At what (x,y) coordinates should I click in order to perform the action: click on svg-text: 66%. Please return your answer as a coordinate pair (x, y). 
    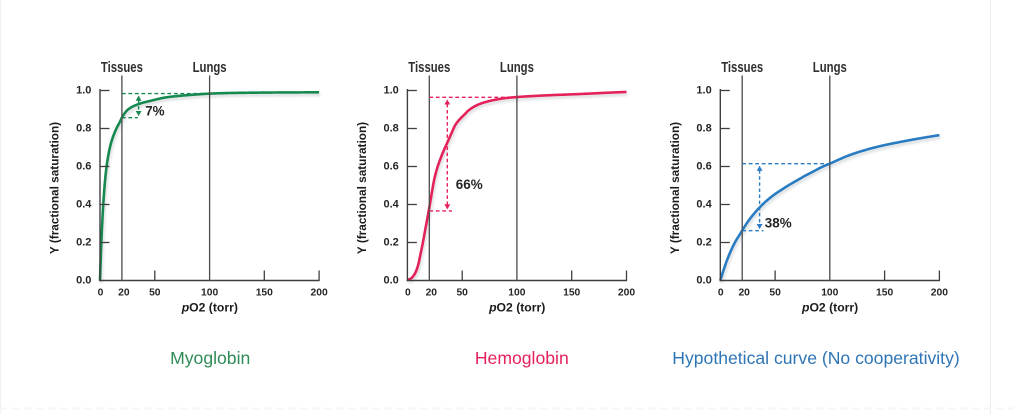
    Looking at the image, I should click on (469, 184).